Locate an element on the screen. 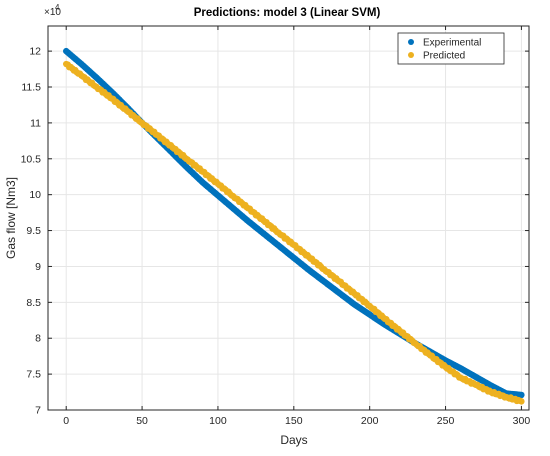 This screenshot has width=550, height=456. y-exponent-base: ×10 is located at coordinates (52, 12).